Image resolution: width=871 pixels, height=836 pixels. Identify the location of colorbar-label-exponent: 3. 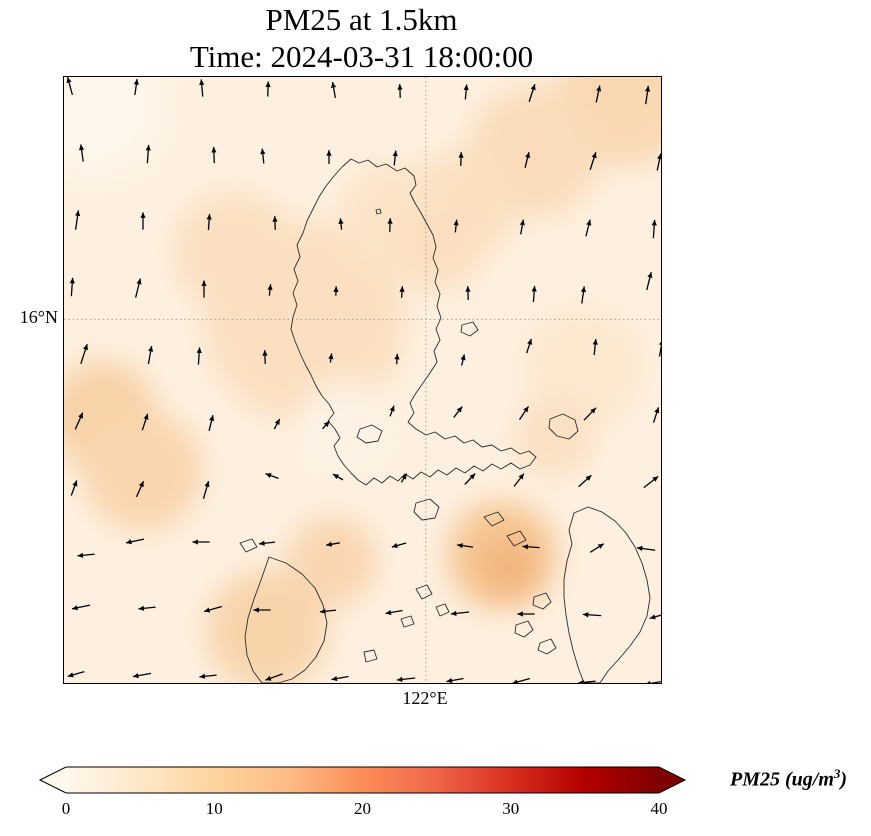
(837, 773).